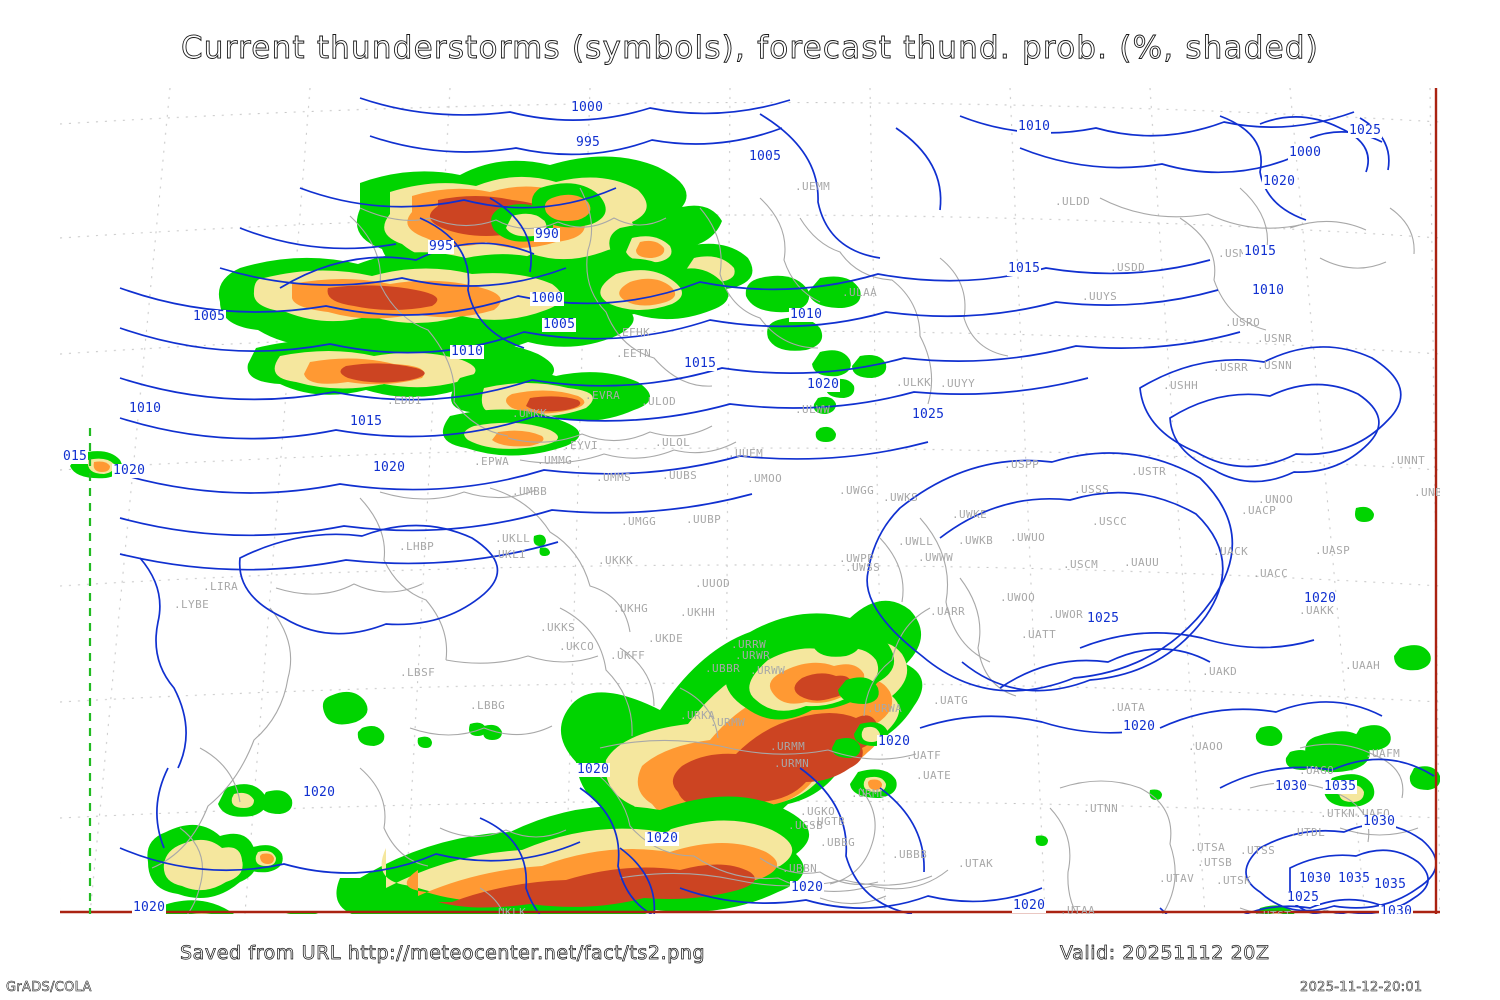 The height and width of the screenshot is (1000, 1500). I want to click on valid-time-text: Valid: 20251112 20Z, so click(1165, 953).